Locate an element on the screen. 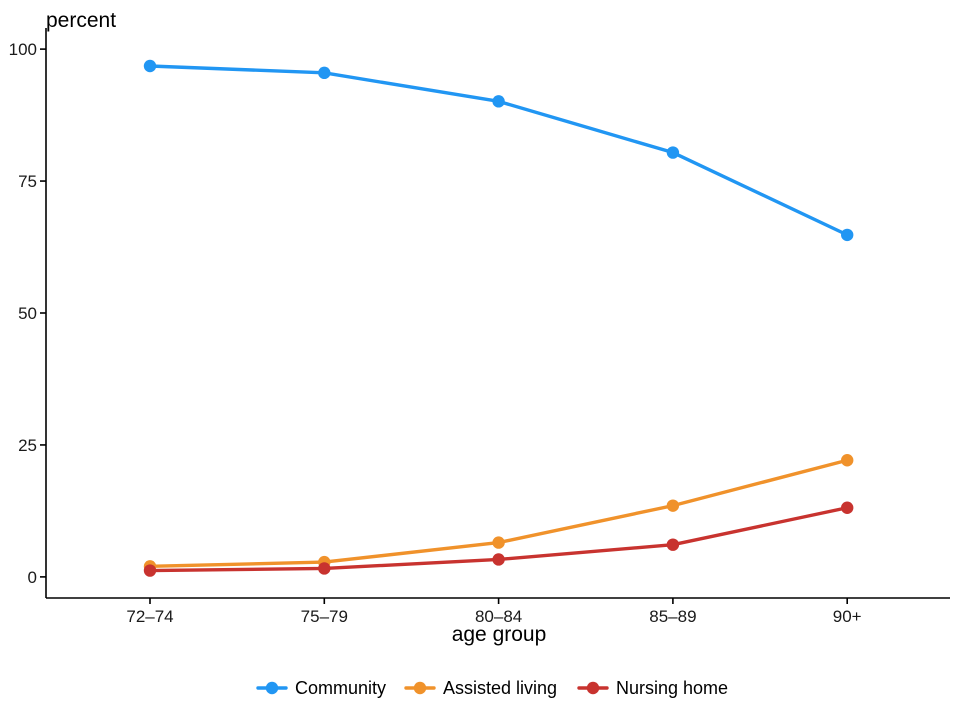  y-tick-label: 50 is located at coordinates (27, 313).